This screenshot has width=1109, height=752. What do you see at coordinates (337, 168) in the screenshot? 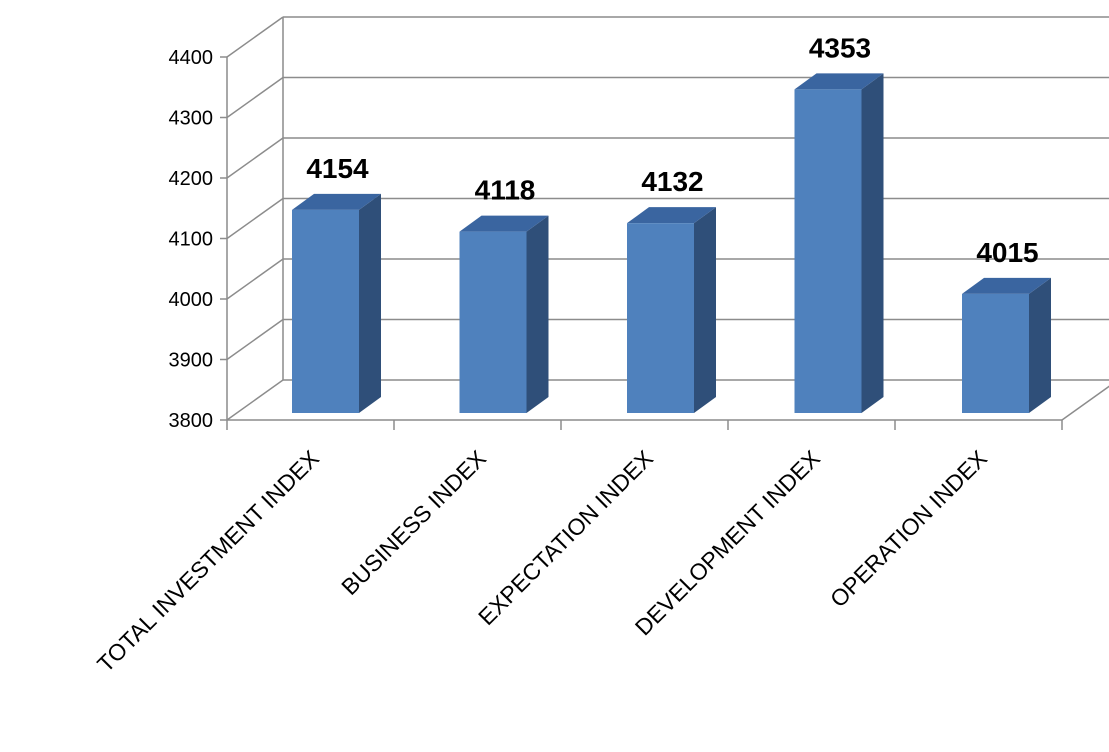
I see `data-label: 4154` at bounding box center [337, 168].